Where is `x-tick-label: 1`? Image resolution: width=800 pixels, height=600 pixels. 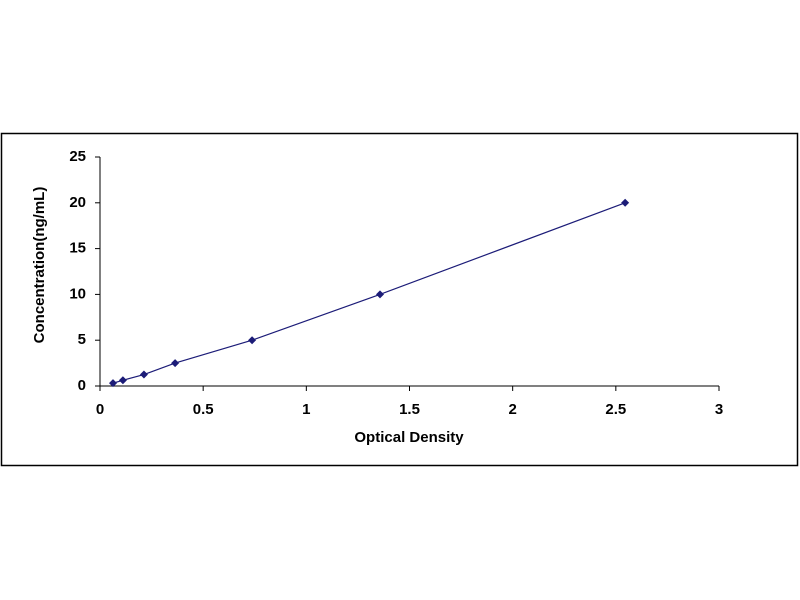
x-tick-label: 1 is located at coordinates (306, 409).